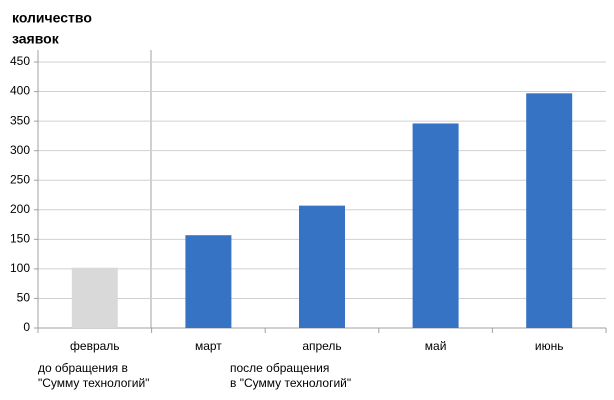 The image size is (614, 400). What do you see at coordinates (20, 120) in the screenshot?
I see `y-tick-label: 350` at bounding box center [20, 120].